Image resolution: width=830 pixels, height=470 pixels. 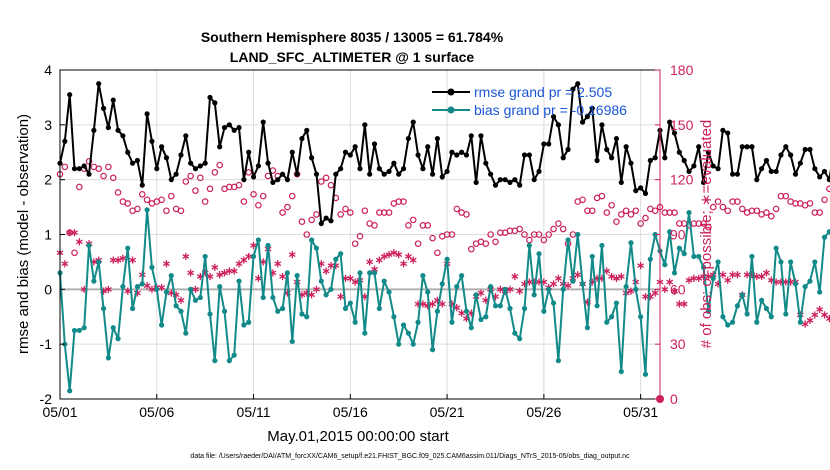 What do you see at coordinates (678, 344) in the screenshot?
I see `y-right-tick-label: 30` at bounding box center [678, 344].